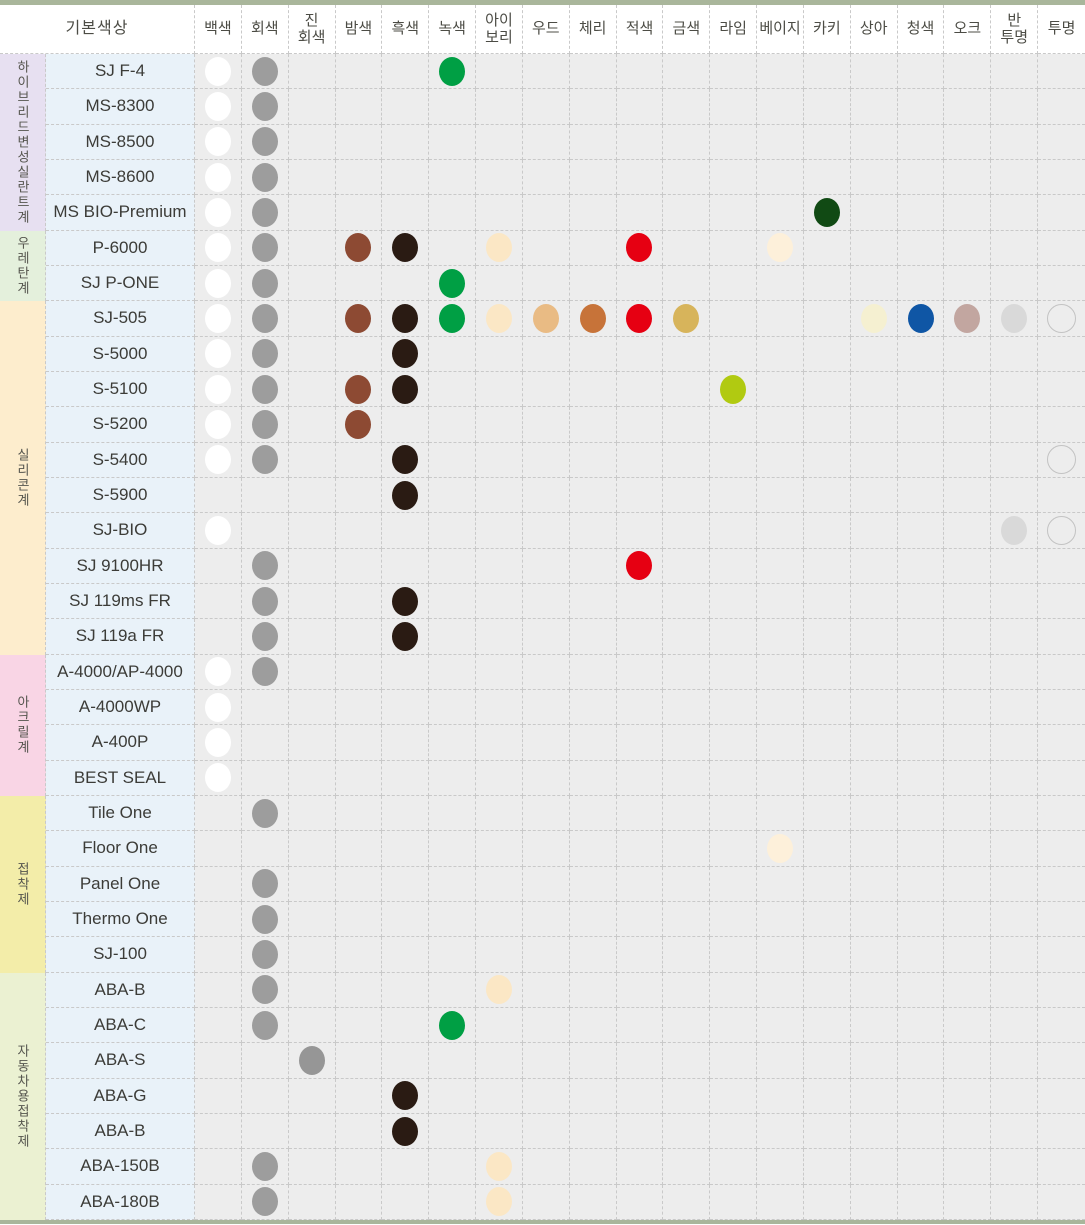 This screenshot has width=1085, height=1225. What do you see at coordinates (827, 29) in the screenshot?
I see `header-col-khaki: 카키` at bounding box center [827, 29].